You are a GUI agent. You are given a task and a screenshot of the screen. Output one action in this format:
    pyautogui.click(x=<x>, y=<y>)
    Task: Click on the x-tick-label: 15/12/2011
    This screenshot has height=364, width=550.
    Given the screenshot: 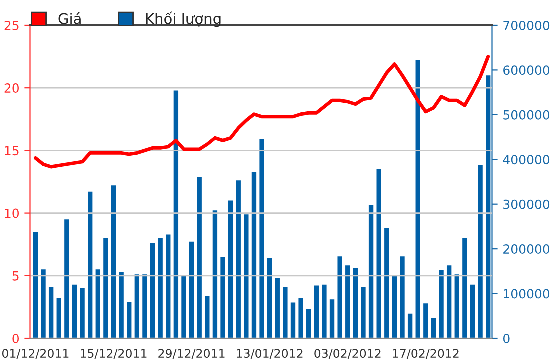 What is the action you would take?
    pyautogui.click(x=114, y=354)
    